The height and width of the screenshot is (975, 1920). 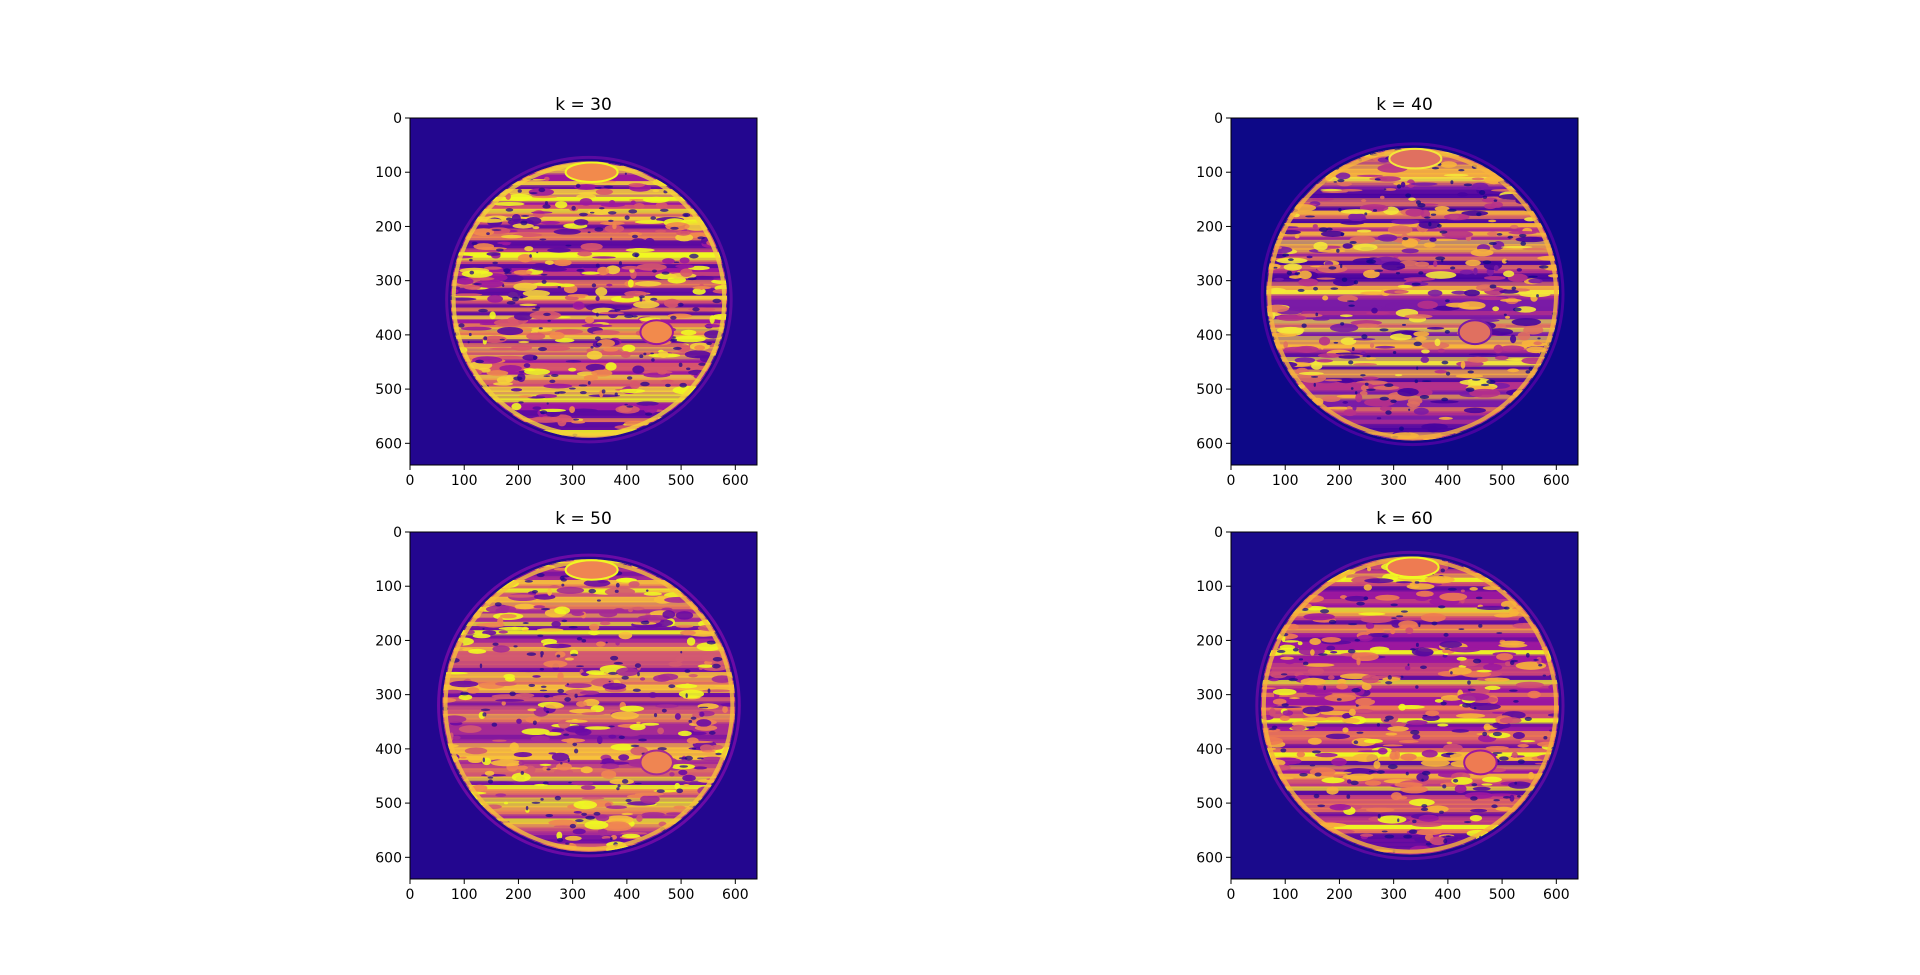 I want to click on chart-title: k = 50, so click(x=583, y=519).